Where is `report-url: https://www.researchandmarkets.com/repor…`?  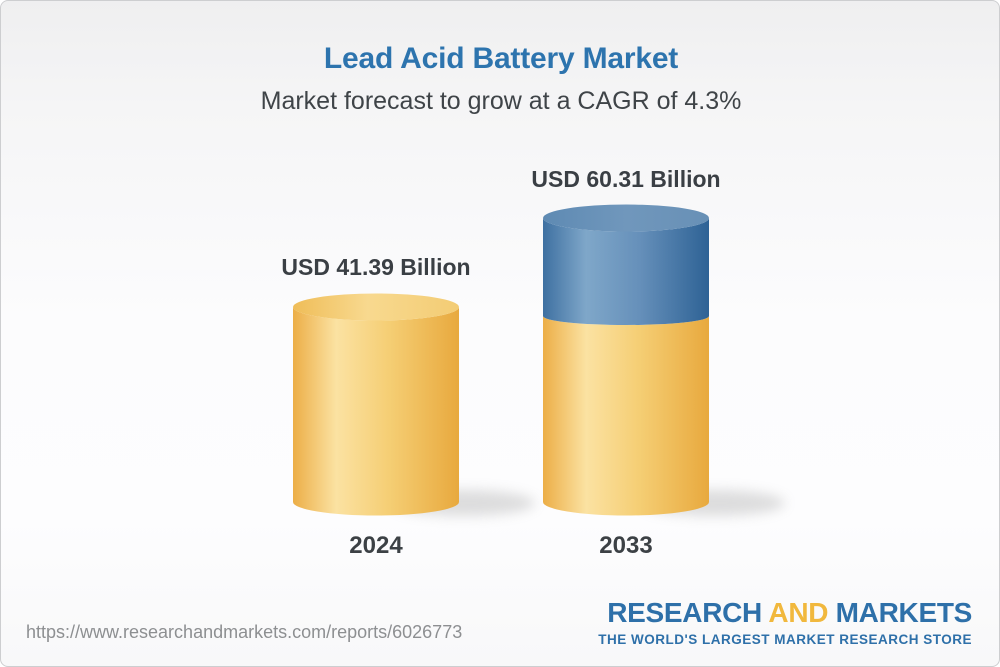 report-url: https://www.researchandmarkets.com/repor… is located at coordinates (244, 632).